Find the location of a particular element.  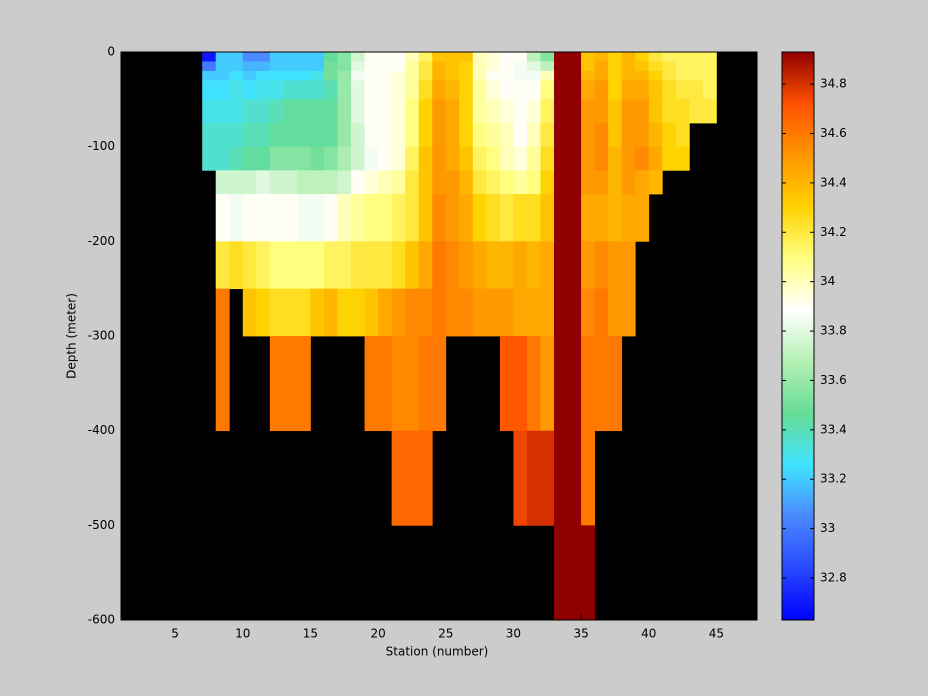

x-tick-label: 45 is located at coordinates (716, 634).